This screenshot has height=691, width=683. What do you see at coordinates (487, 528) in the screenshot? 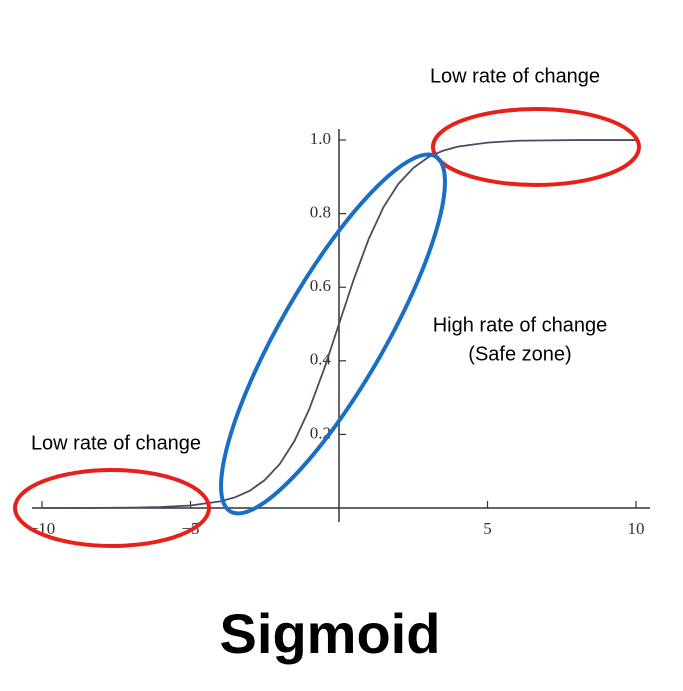
I see `x-tick-label: 5` at bounding box center [487, 528].